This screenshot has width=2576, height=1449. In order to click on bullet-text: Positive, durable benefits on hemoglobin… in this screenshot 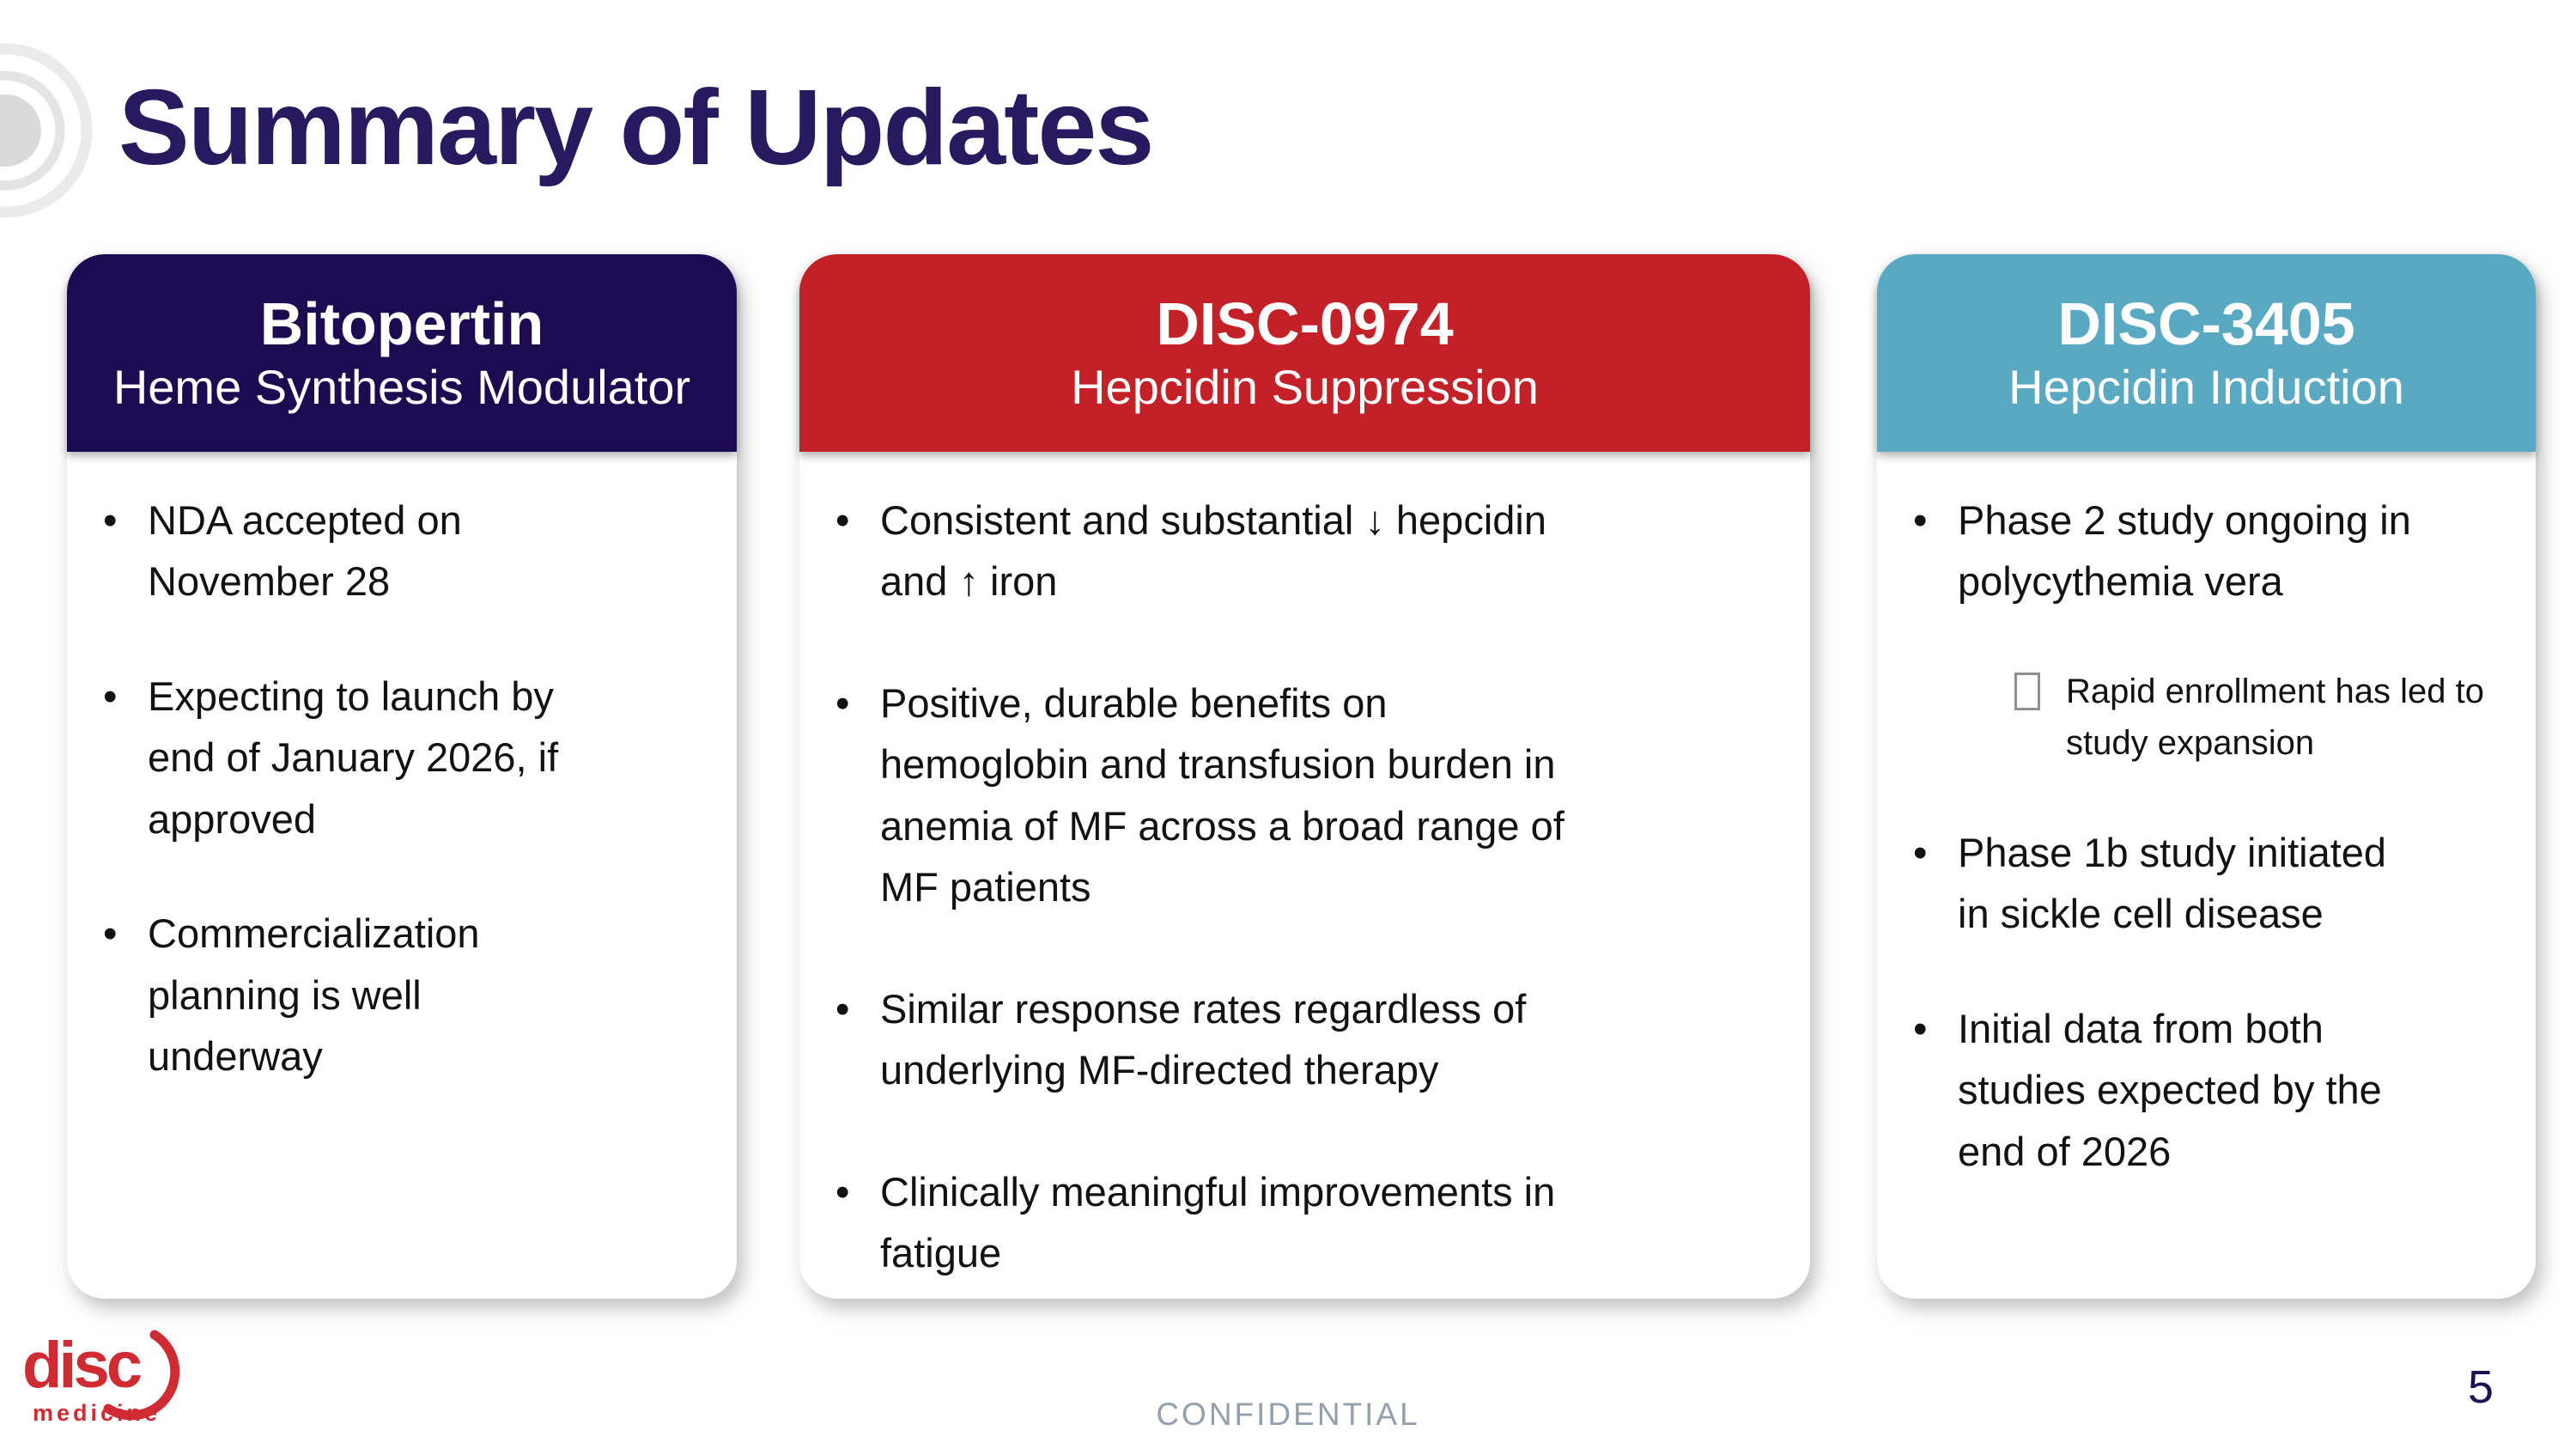, I will do `click(1222, 794)`.